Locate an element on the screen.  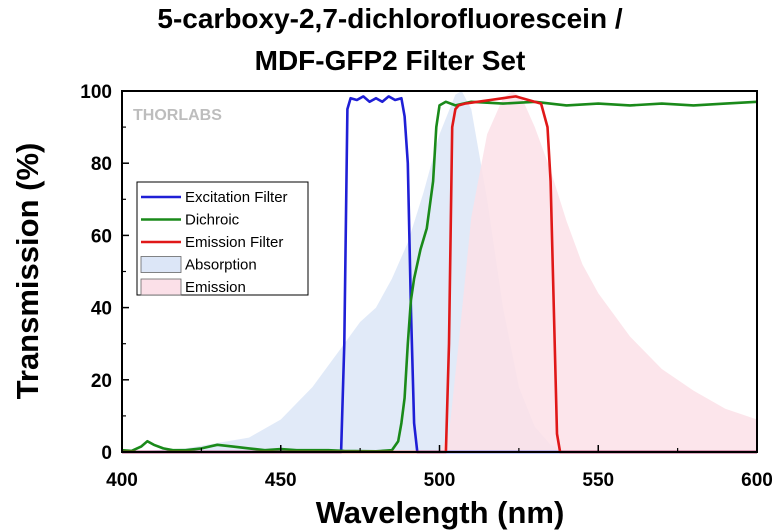
legend-label-excitation-filter: Excitation Filter is located at coordinates (236, 197).